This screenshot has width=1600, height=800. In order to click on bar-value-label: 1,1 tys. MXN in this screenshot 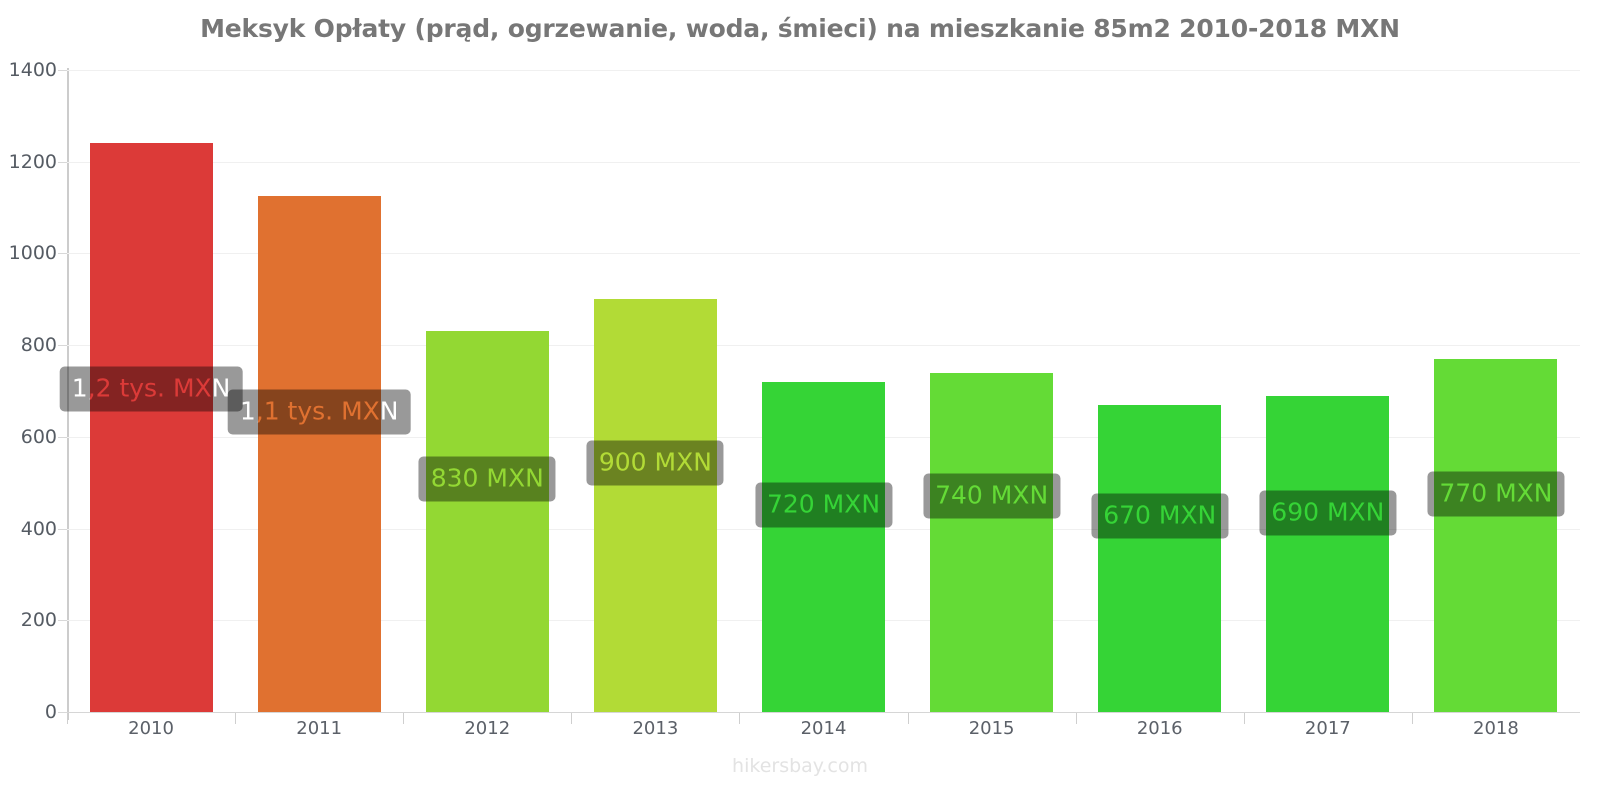, I will do `click(319, 412)`.